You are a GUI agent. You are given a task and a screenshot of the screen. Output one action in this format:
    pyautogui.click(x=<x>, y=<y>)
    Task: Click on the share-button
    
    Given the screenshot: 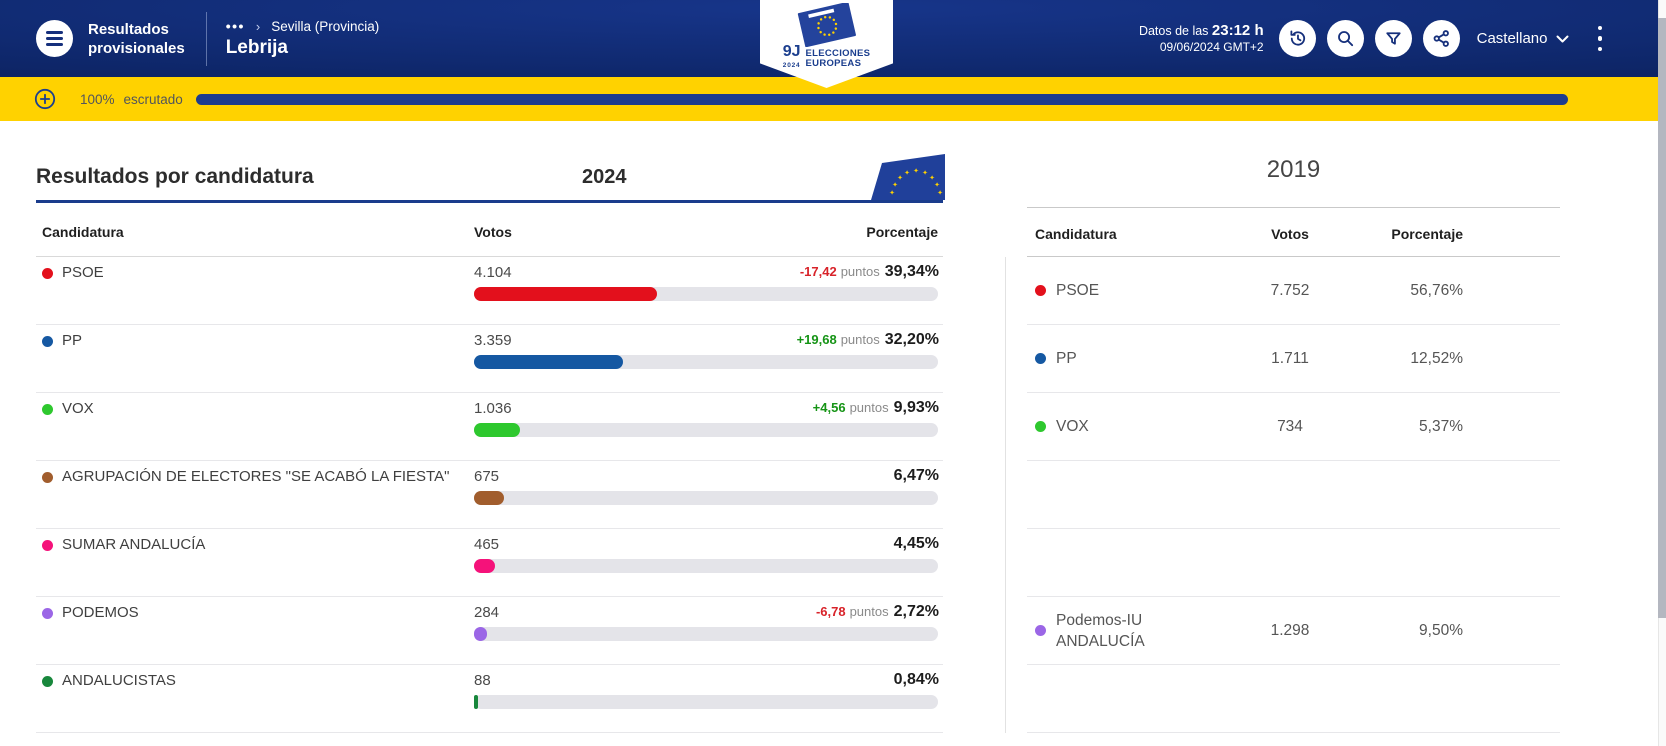 What is the action you would take?
    pyautogui.click(x=1441, y=38)
    